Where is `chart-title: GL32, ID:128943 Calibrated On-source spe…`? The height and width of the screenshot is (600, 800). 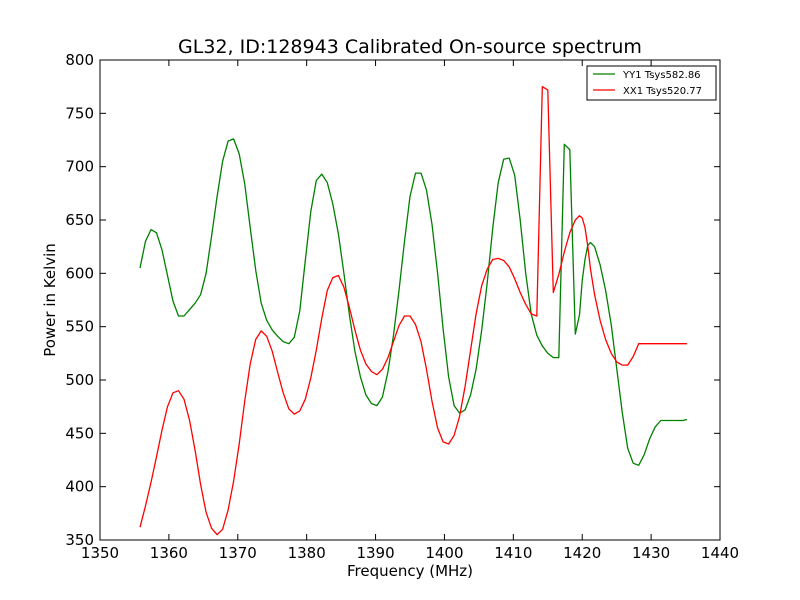 chart-title: GL32, ID:128943 Calibrated On-source spe… is located at coordinates (410, 47).